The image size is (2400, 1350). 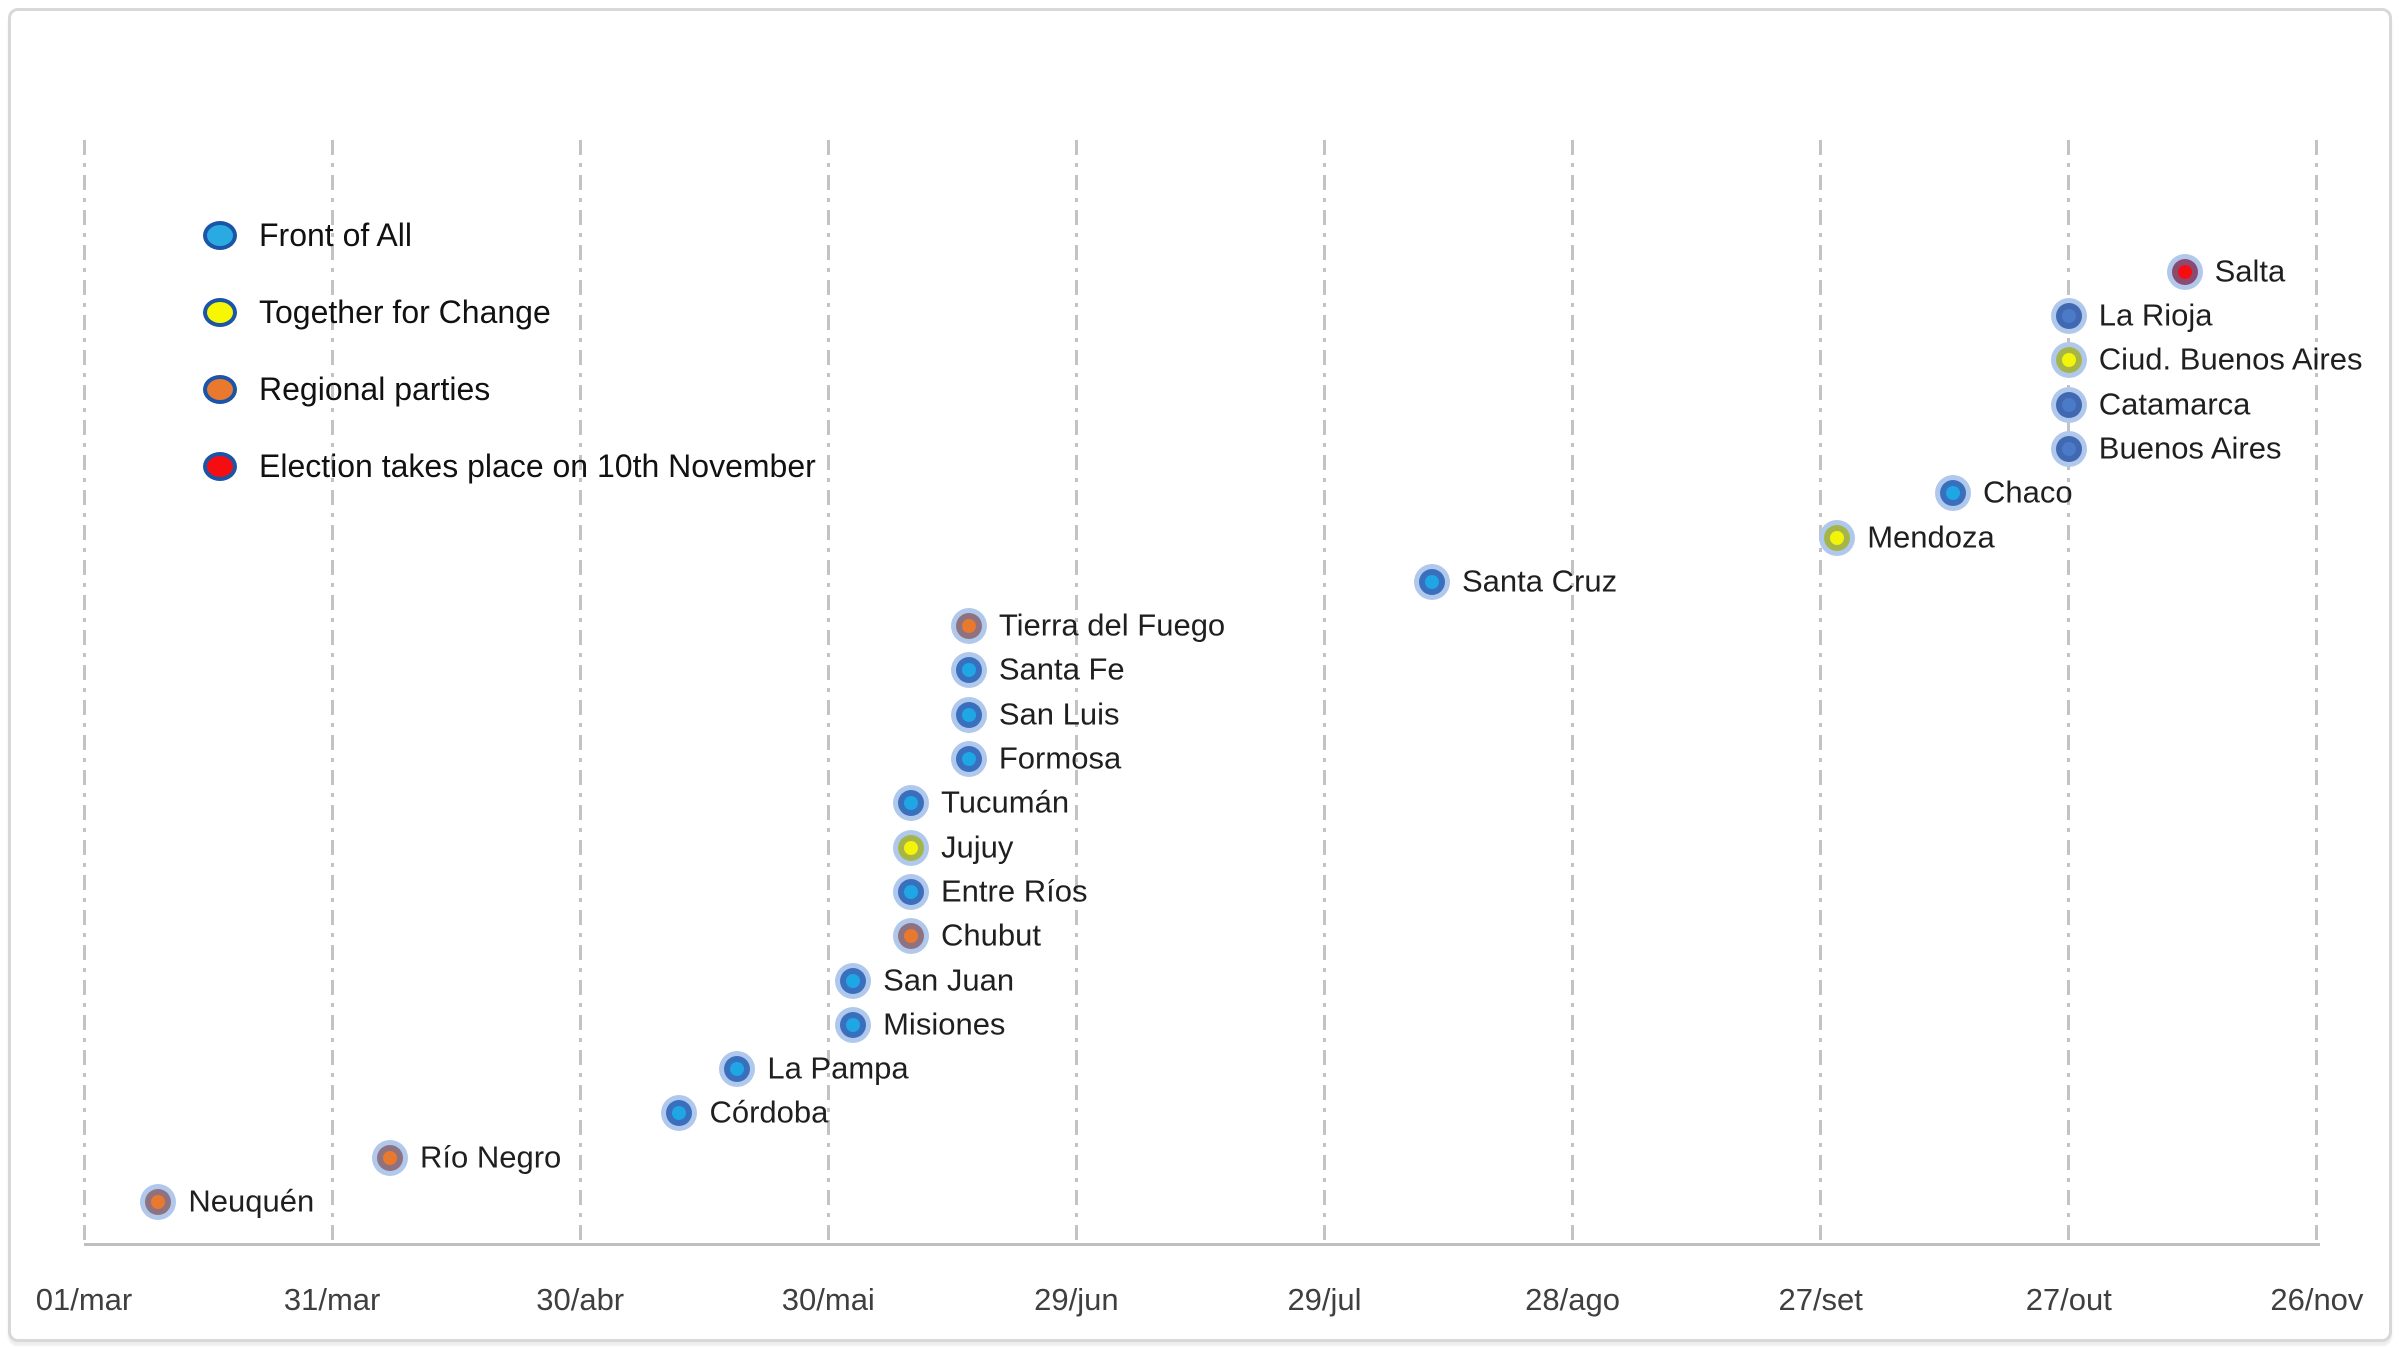 I want to click on point-ring-la-pampa, so click(x=737, y=1069).